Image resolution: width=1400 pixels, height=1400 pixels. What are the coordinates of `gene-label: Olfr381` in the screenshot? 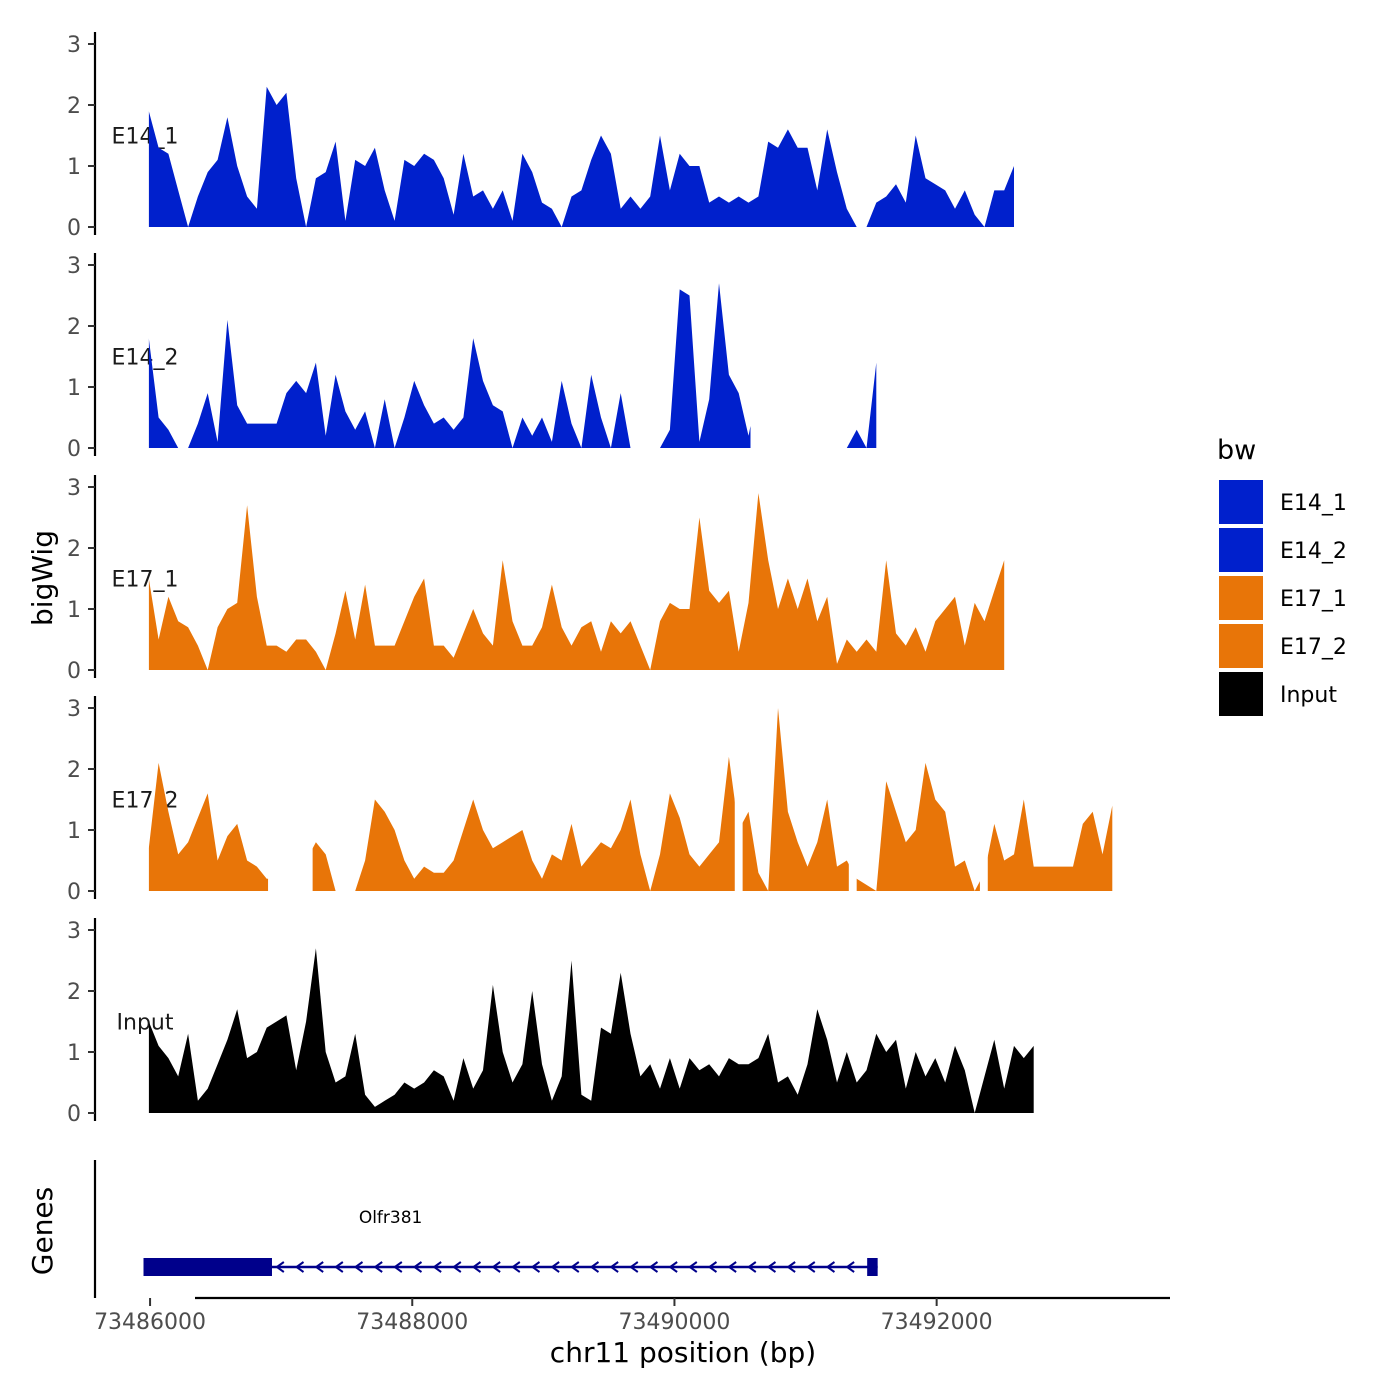 It's located at (391, 1218).